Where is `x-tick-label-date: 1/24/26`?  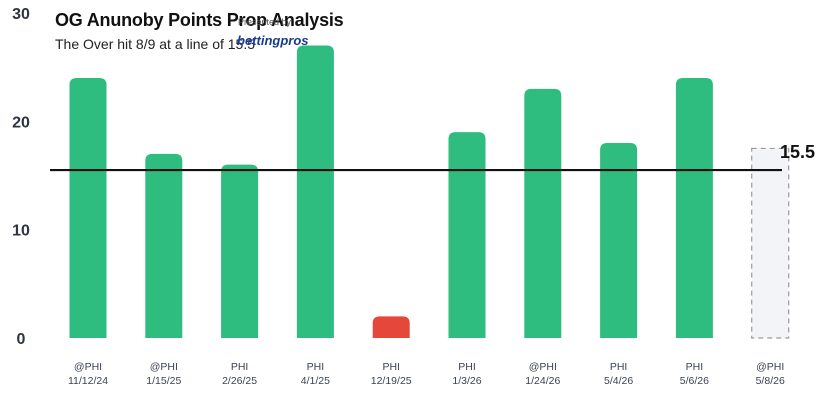
x-tick-label-date: 1/24/26 is located at coordinates (542, 381).